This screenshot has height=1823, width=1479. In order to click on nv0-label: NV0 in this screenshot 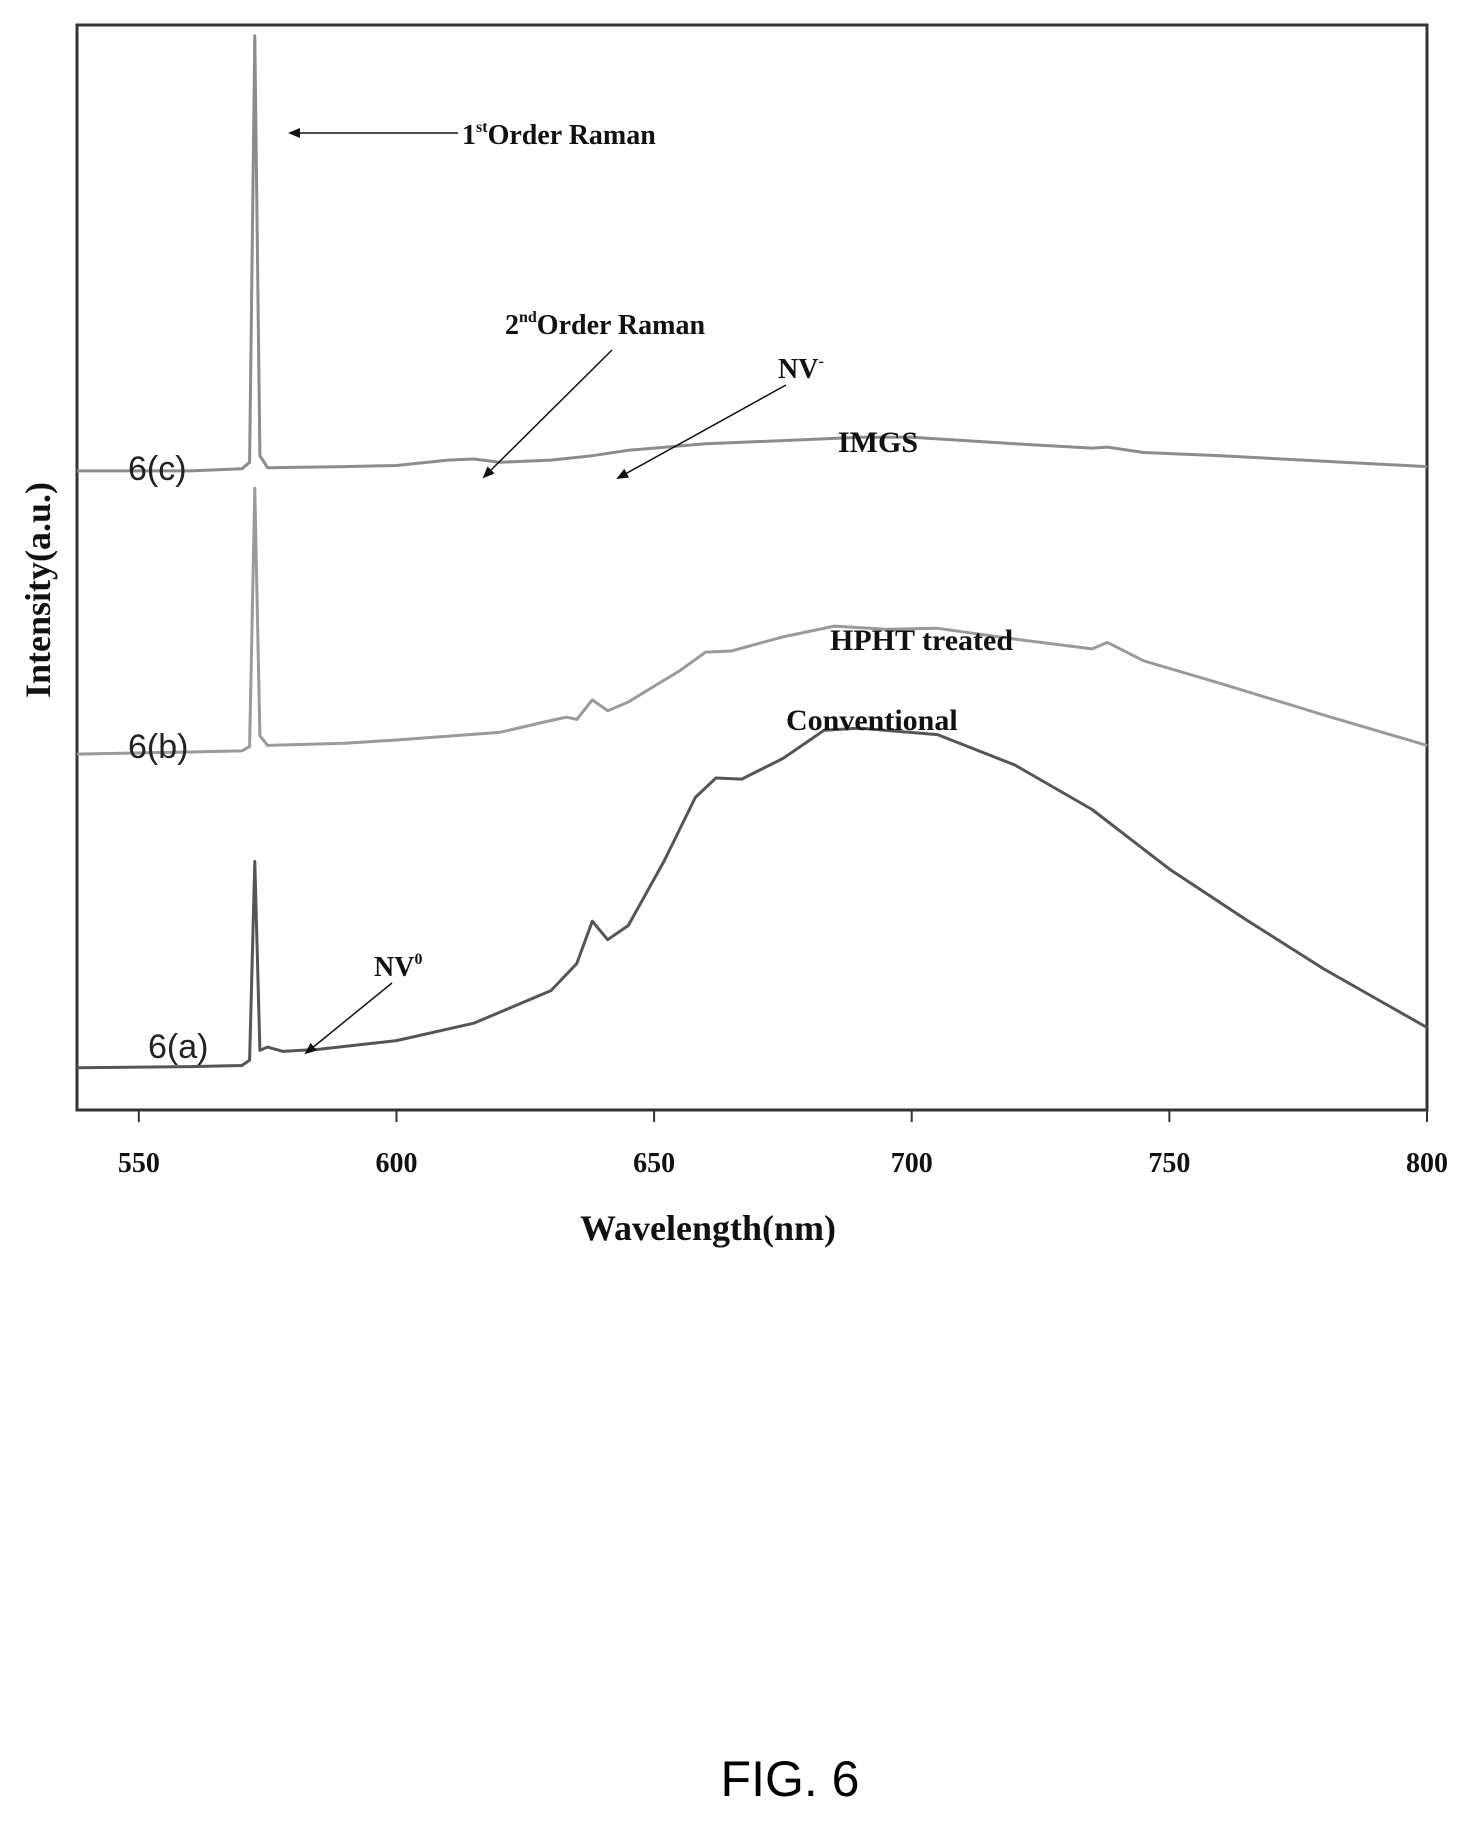, I will do `click(398, 967)`.